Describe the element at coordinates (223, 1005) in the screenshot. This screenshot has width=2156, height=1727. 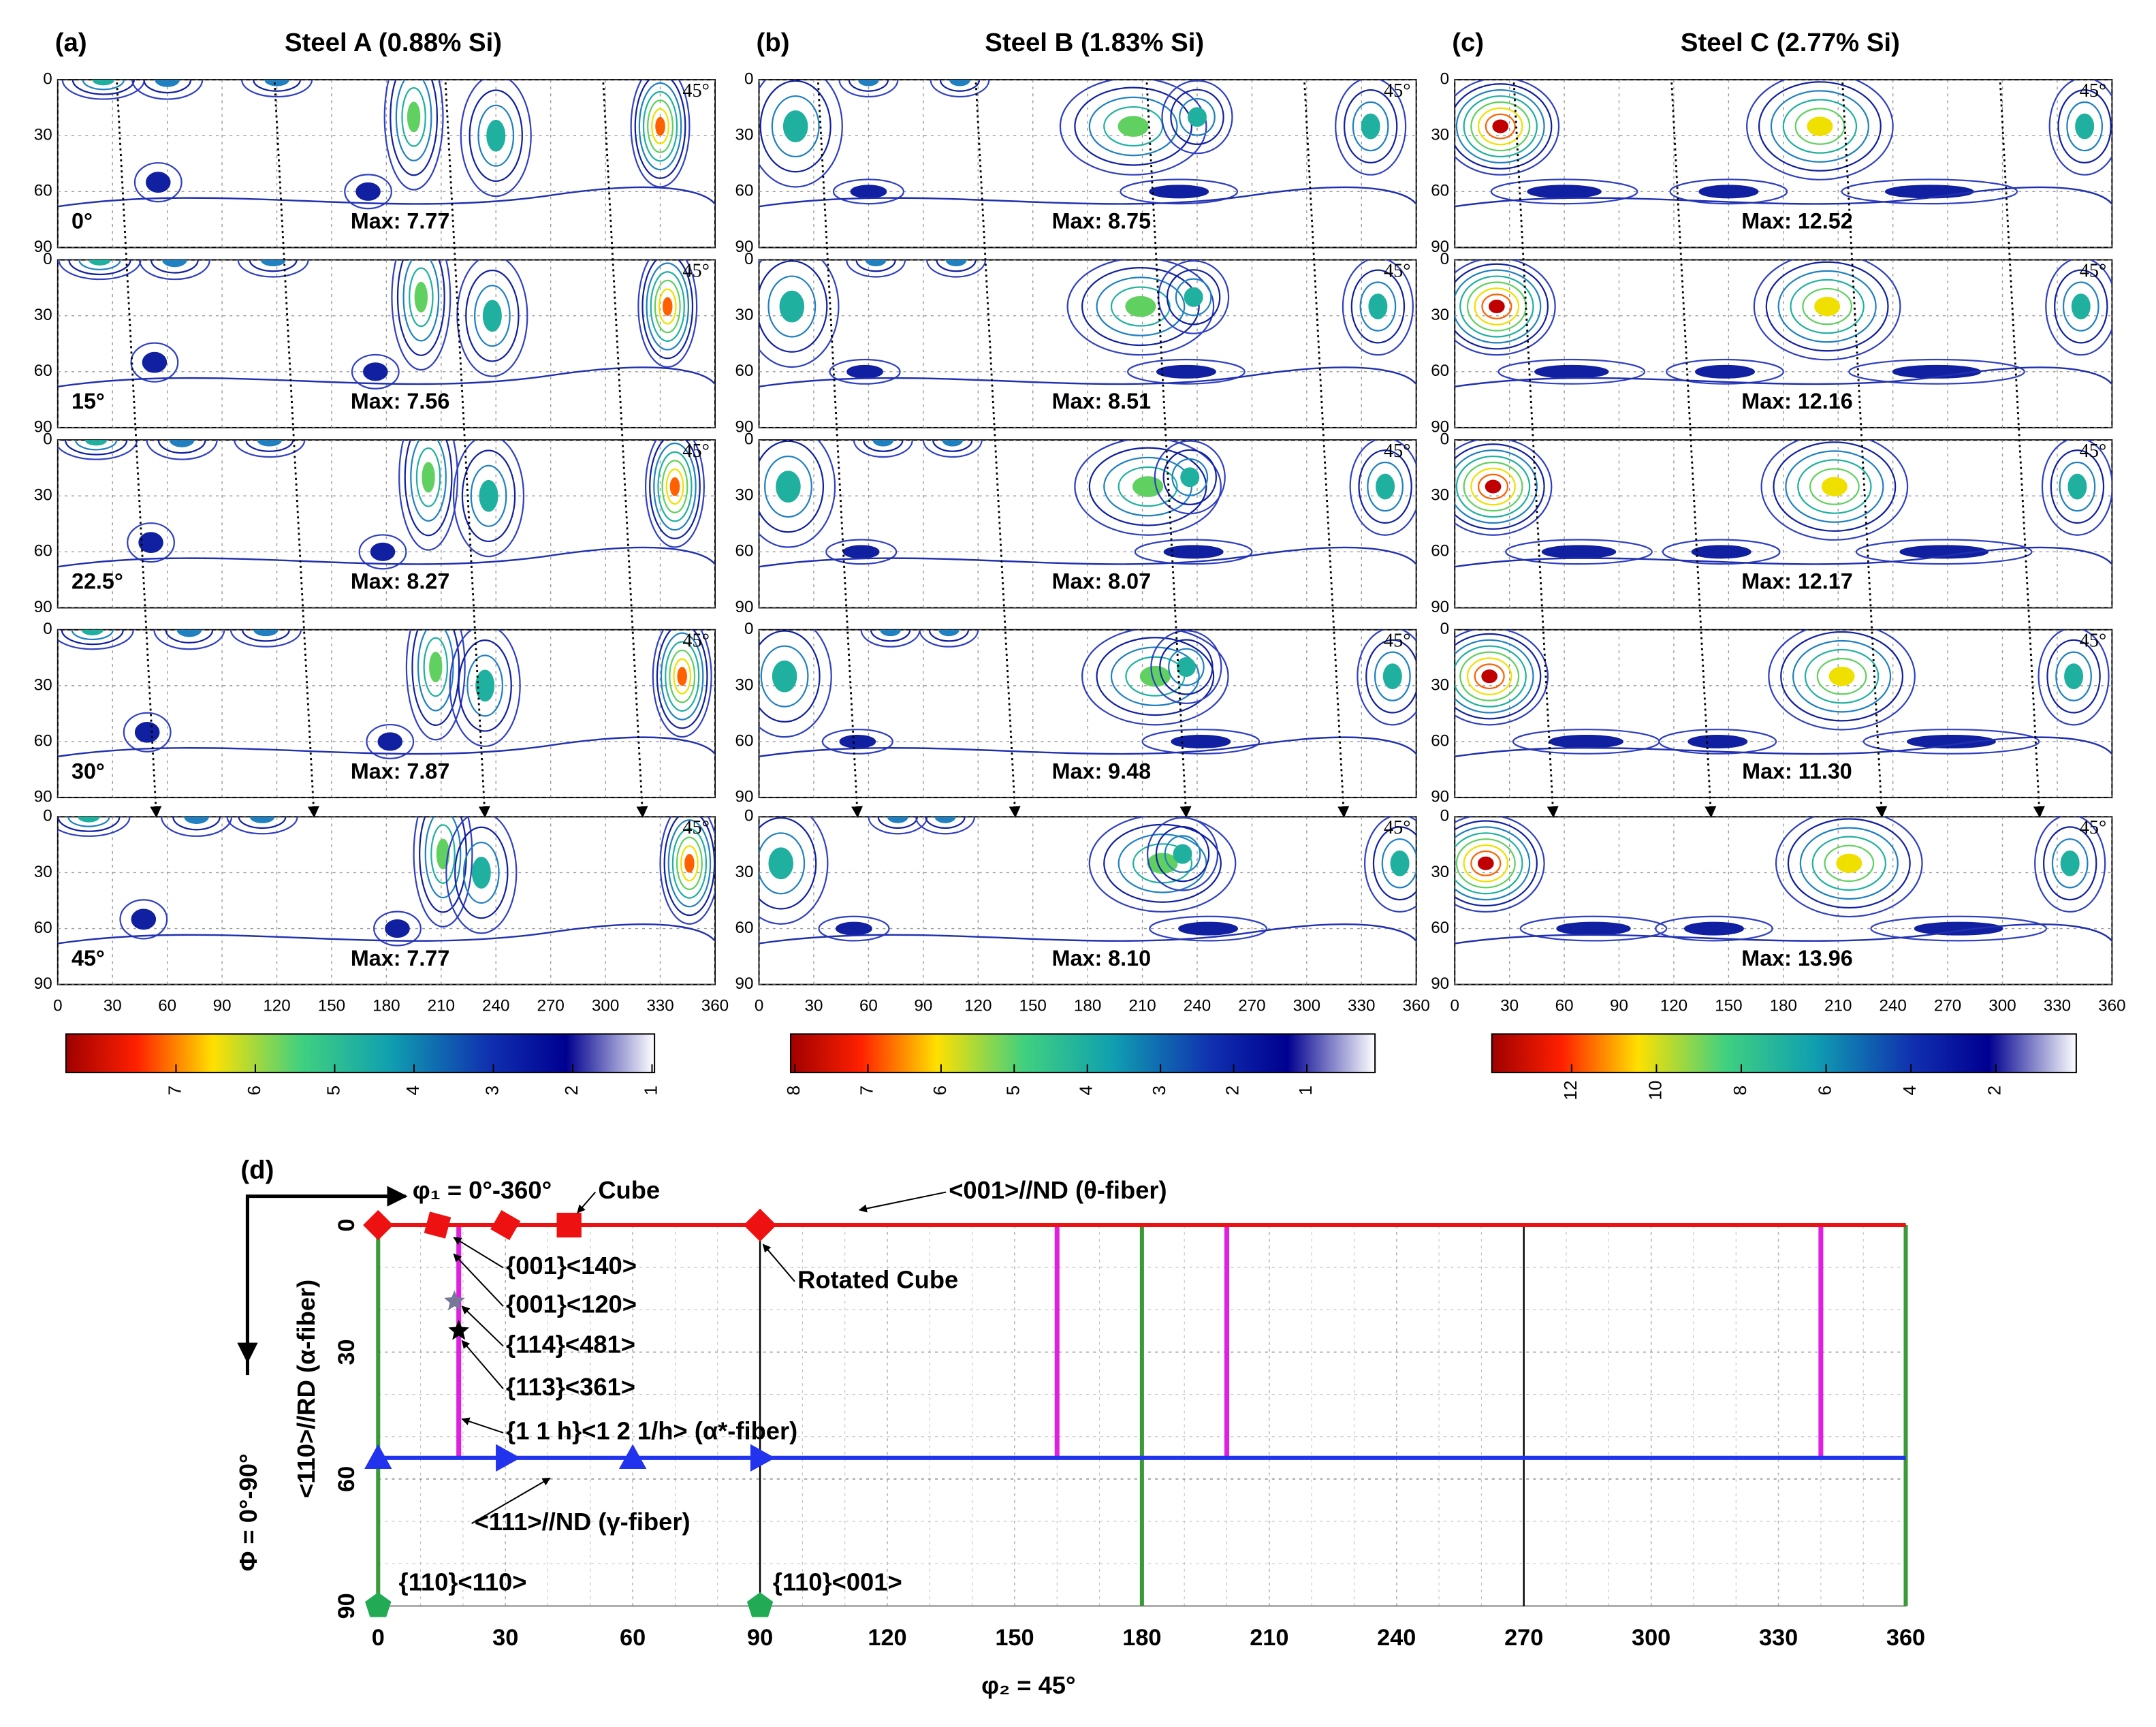
I see `x-tick-label: 90` at that location.